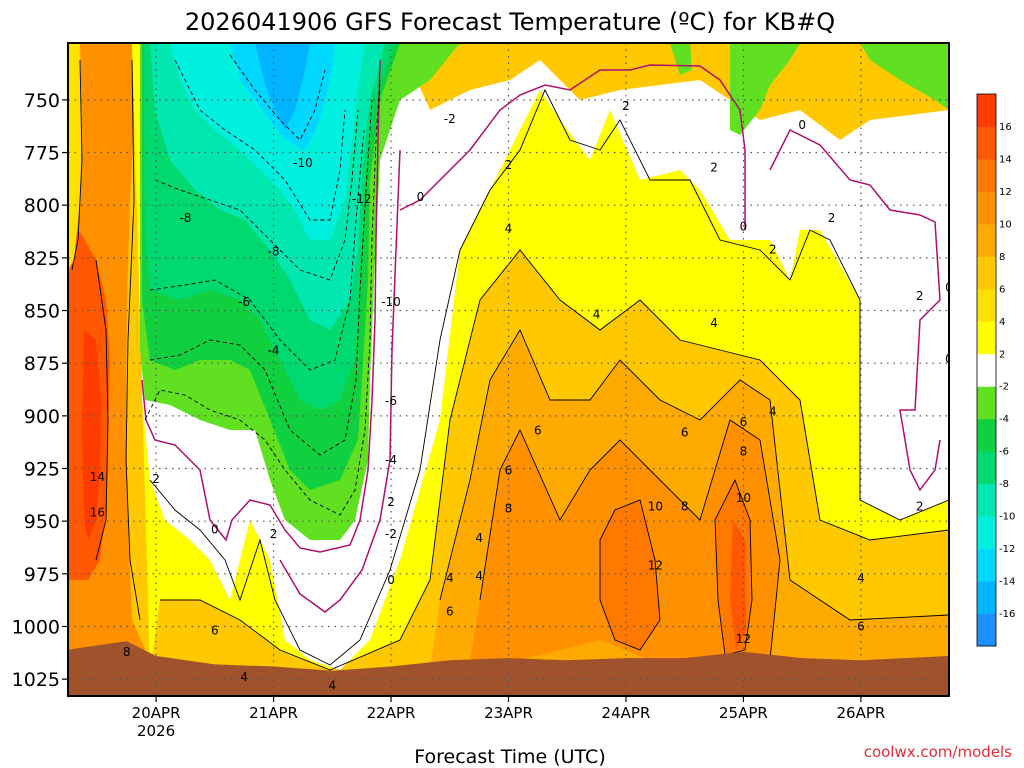 This screenshot has width=1024, height=768. What do you see at coordinates (1005, 224) in the screenshot?
I see `colorbar-label-3: 10` at bounding box center [1005, 224].